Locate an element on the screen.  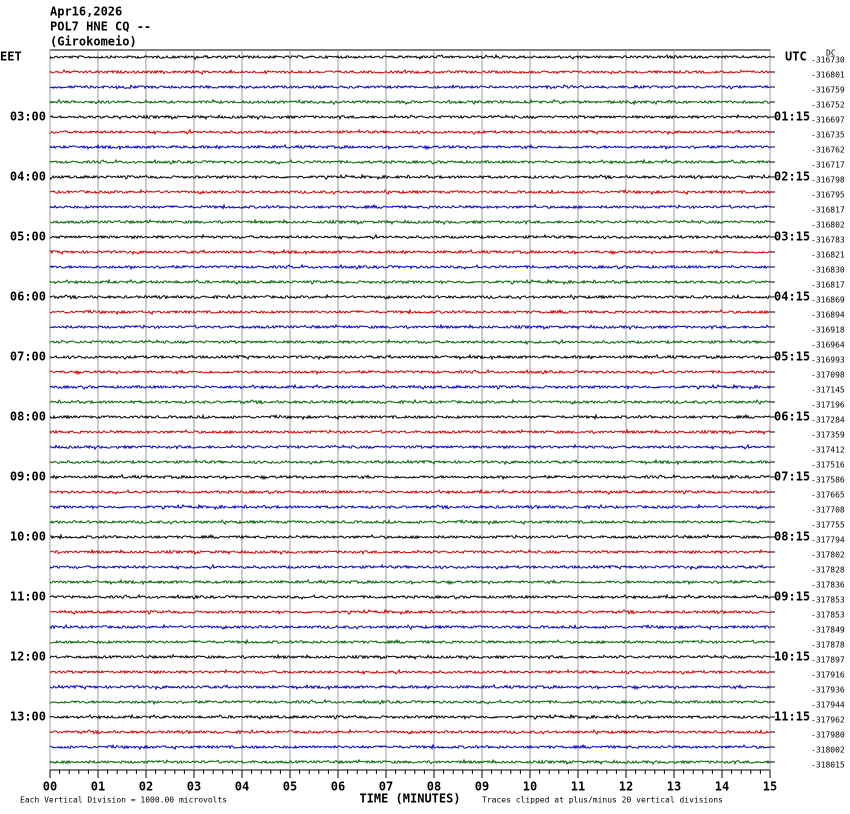
offset-label: -317145 is located at coordinates (828, 390).